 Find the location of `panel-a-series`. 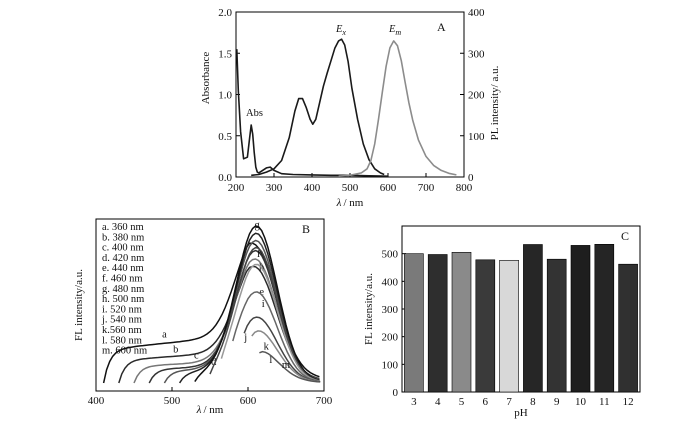

panel-a-series is located at coordinates (346, 107).